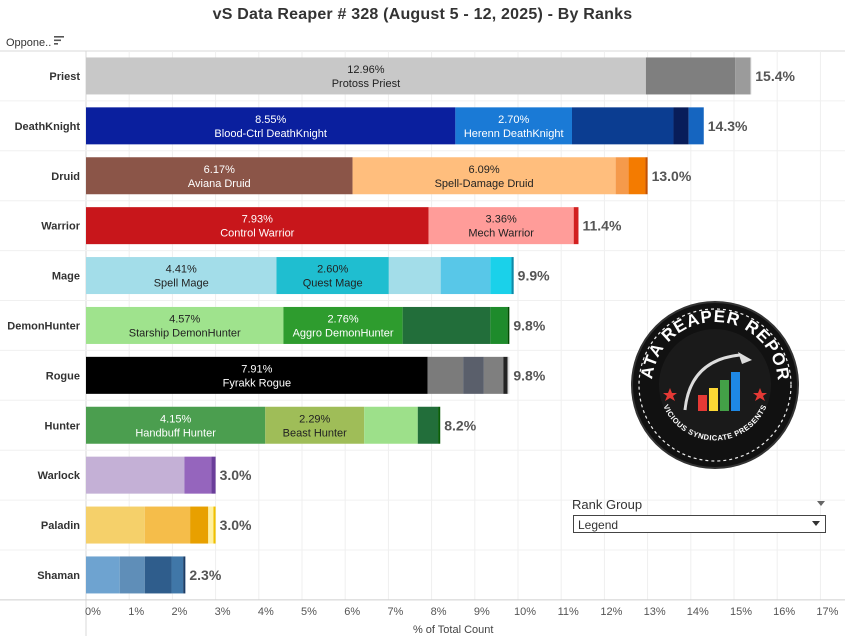 The width and height of the screenshot is (845, 642). I want to click on segment-archetype-label: Quest Mage, so click(333, 284).